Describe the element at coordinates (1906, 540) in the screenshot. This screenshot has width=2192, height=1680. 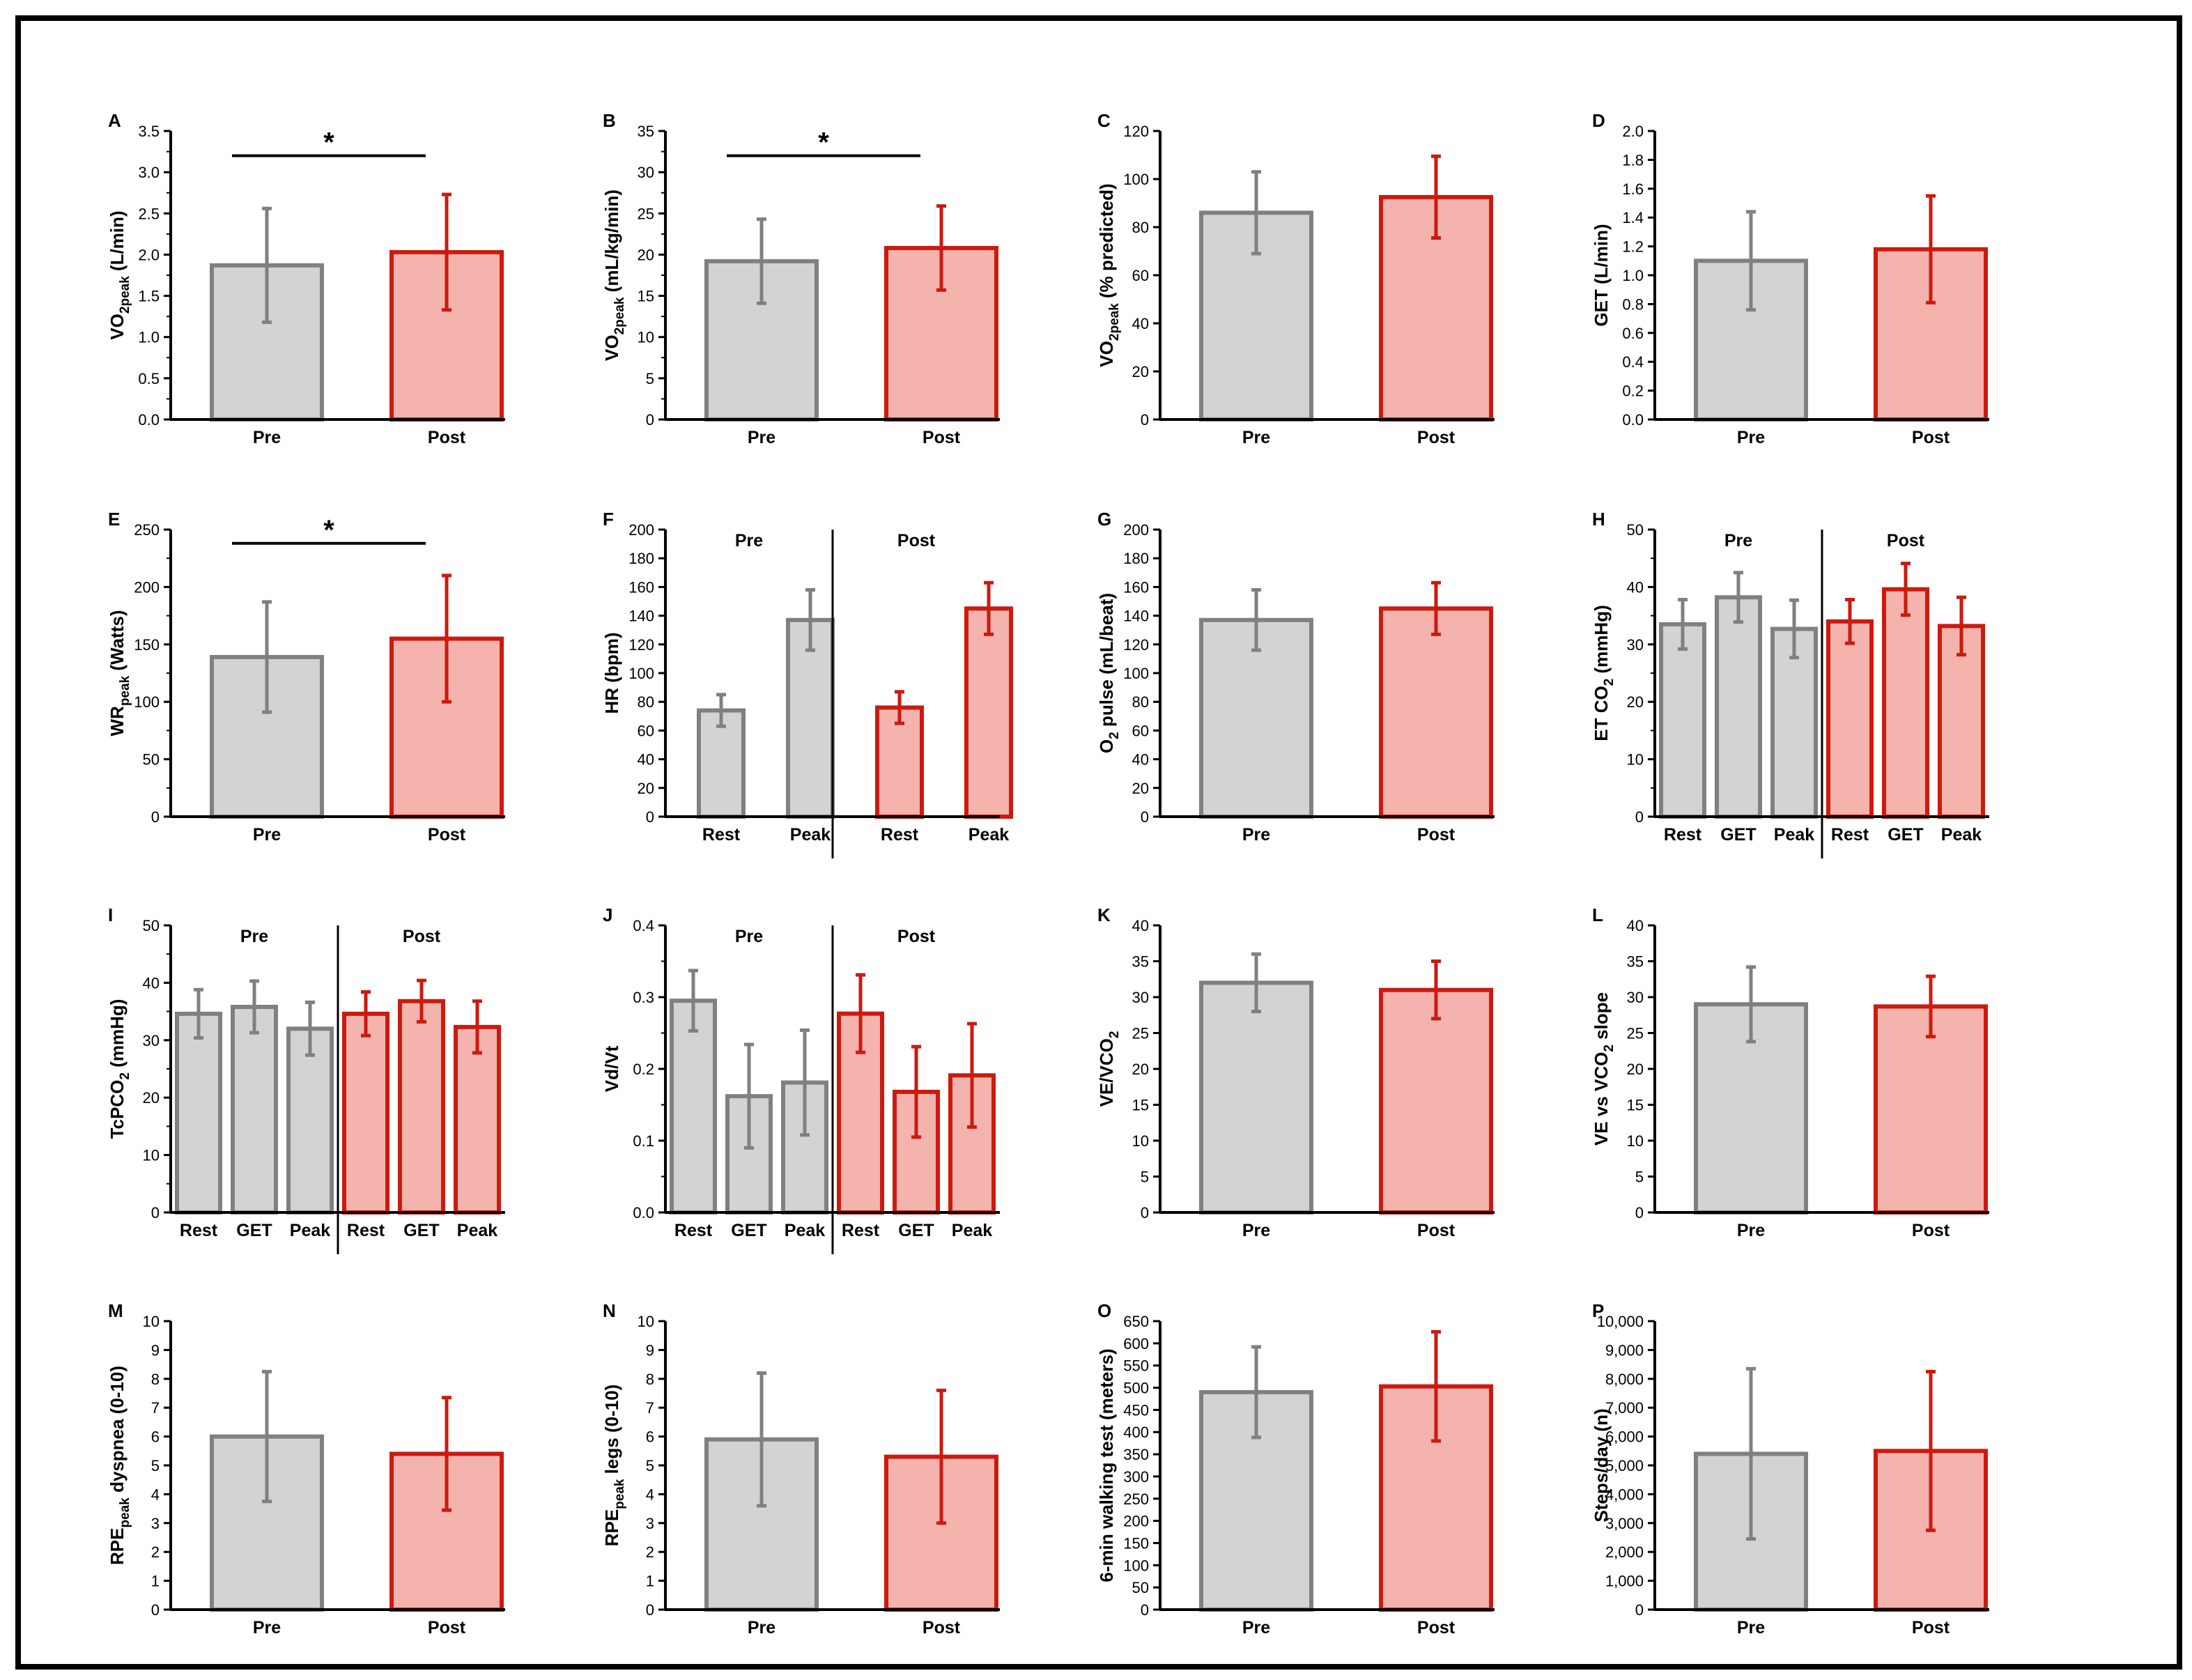
I see `panel-h-group-label-post: Post` at that location.